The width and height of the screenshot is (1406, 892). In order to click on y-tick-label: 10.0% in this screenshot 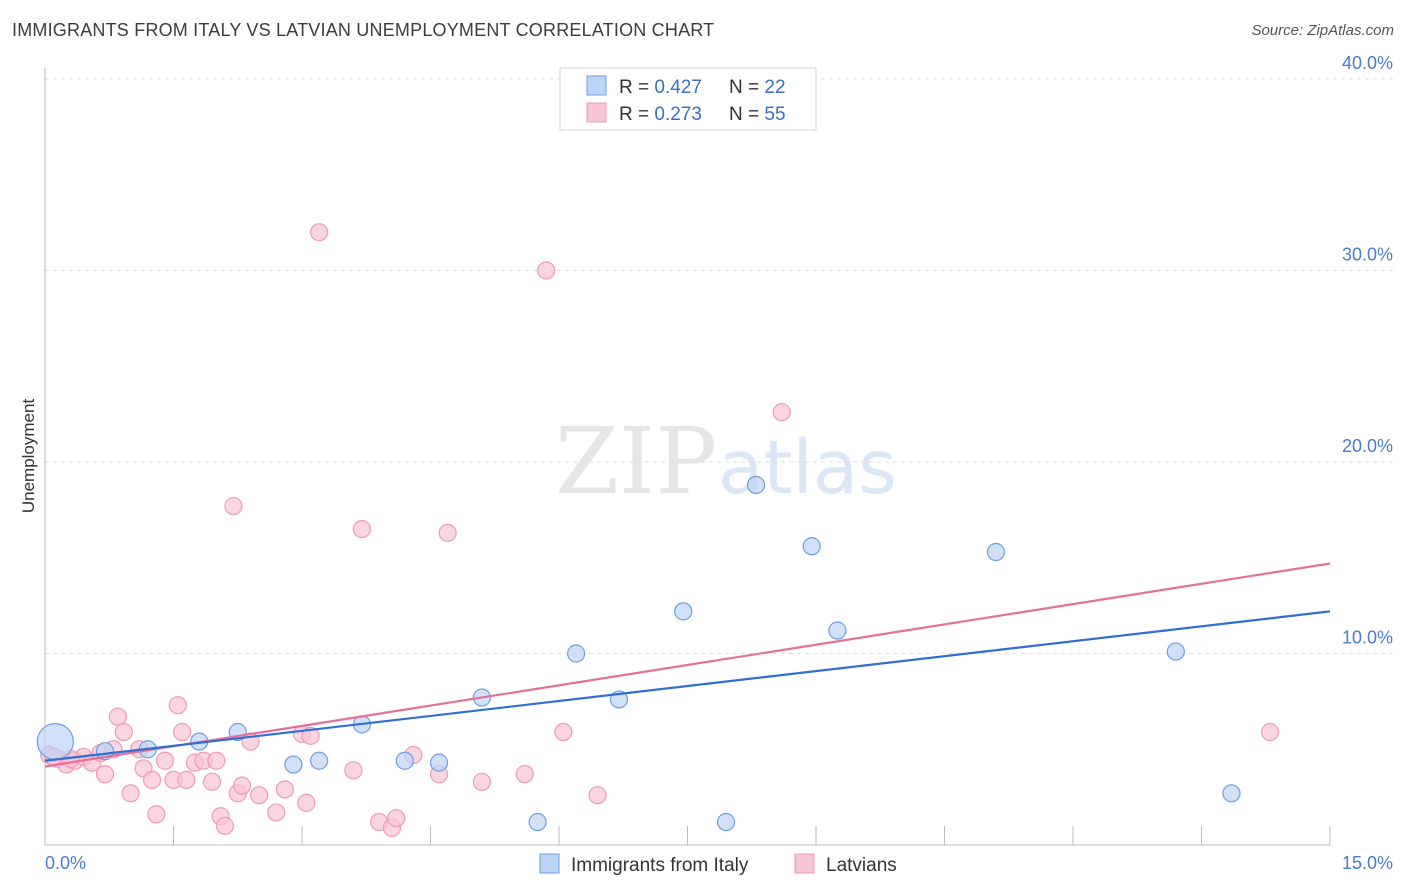, I will do `click(1367, 638)`.